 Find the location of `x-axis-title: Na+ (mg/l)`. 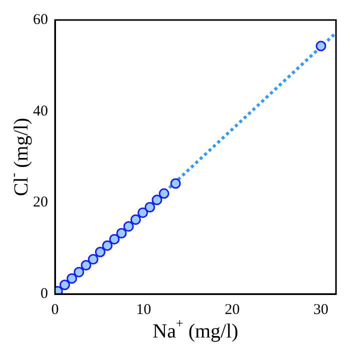

x-axis-title: Na+ (mg/l) is located at coordinates (195, 328).